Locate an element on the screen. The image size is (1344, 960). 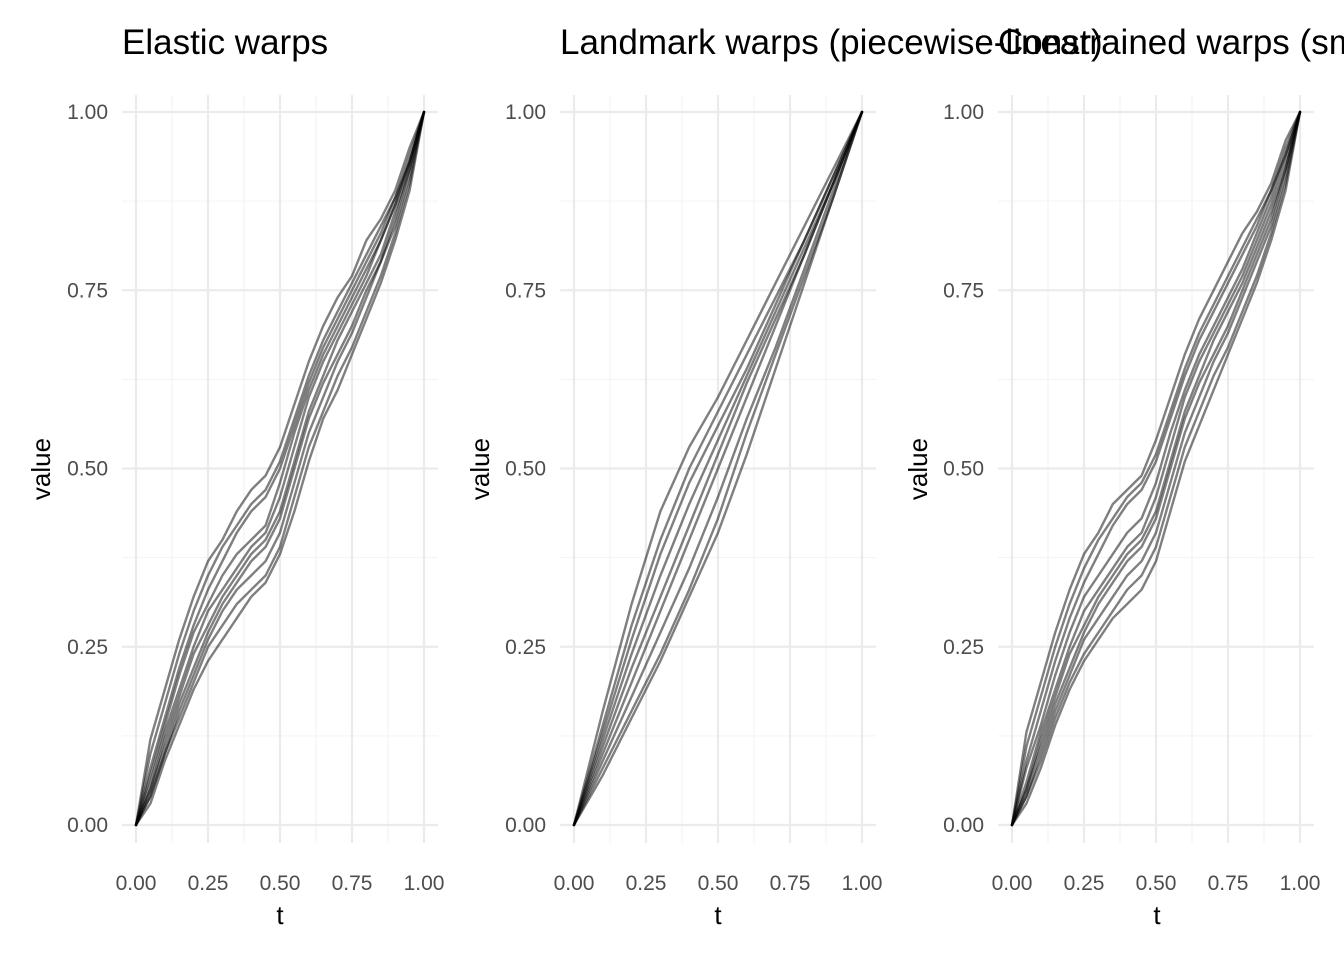
panel-title-elastic: Elastic warps is located at coordinates (225, 42).